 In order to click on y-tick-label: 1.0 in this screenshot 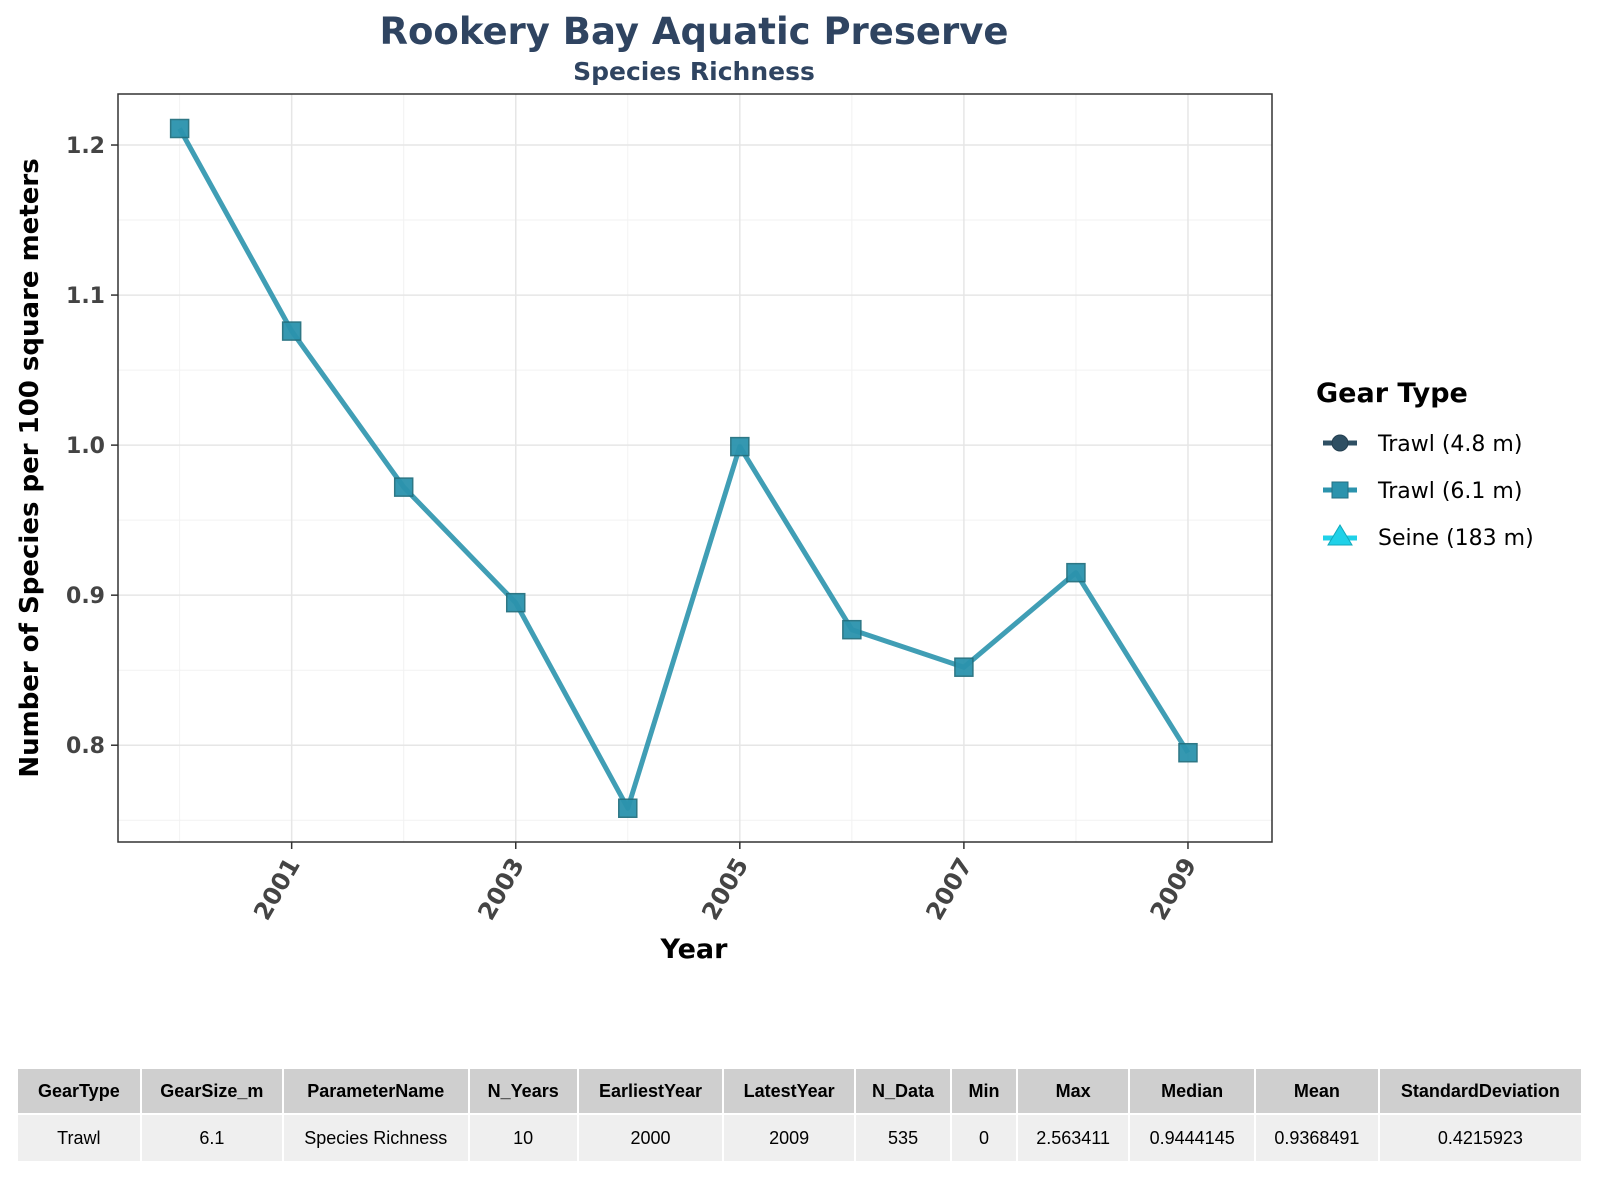, I will do `click(85, 446)`.